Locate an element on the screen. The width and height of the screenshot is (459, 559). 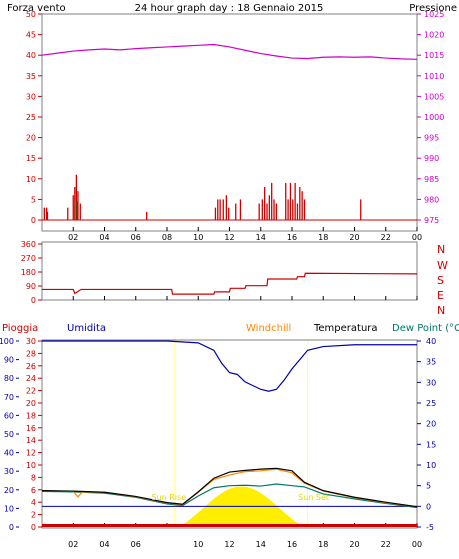
compass-label: E is located at coordinates (440, 295).